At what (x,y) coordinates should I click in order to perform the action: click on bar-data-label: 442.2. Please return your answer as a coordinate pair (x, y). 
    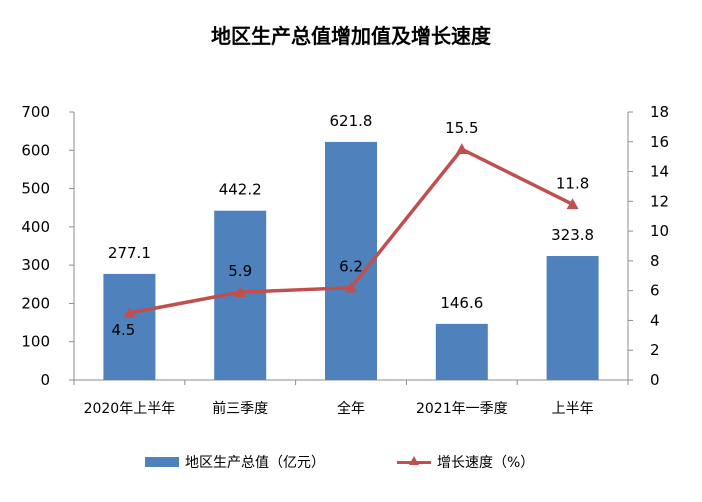
    Looking at the image, I should click on (240, 190).